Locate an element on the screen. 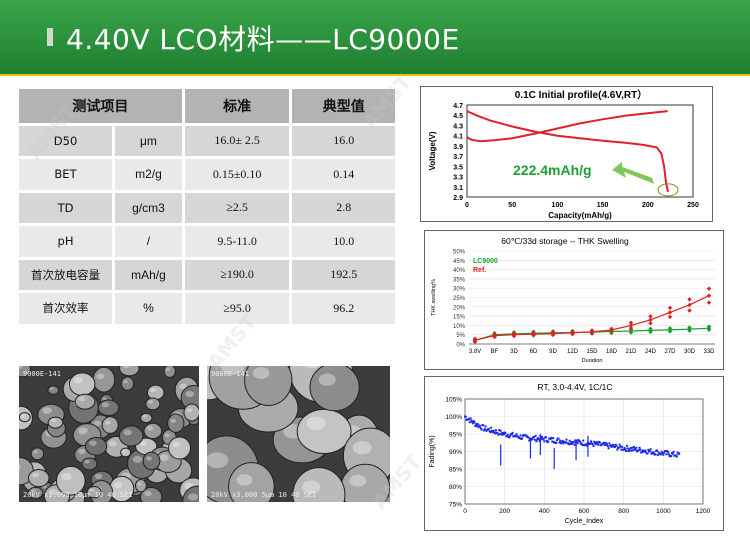 This screenshot has width=750, height=538. spec-header-row: 测试项目 标准 典型值 is located at coordinates (208, 107).